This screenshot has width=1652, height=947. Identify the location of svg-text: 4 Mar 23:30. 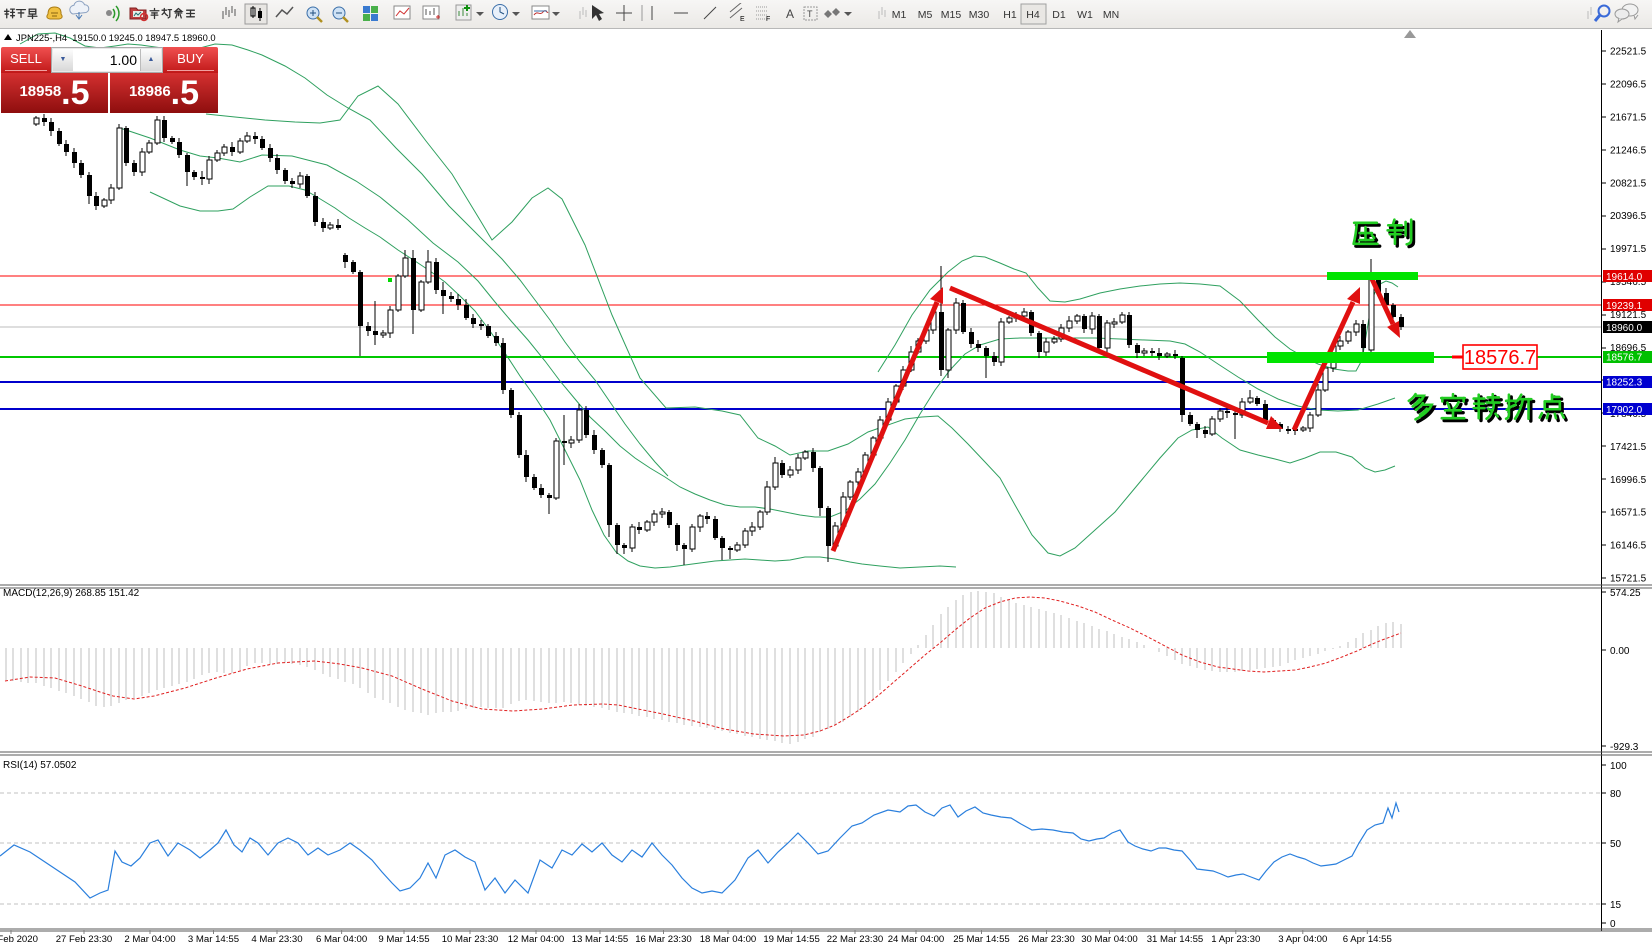
(276, 939).